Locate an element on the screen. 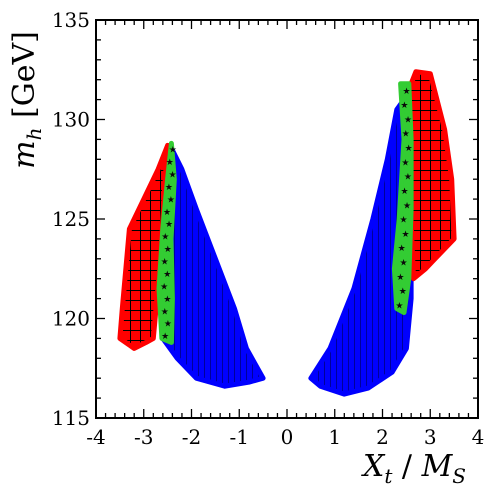 The width and height of the screenshot is (500, 500). y-tick-label: 120 is located at coordinates (71, 319).